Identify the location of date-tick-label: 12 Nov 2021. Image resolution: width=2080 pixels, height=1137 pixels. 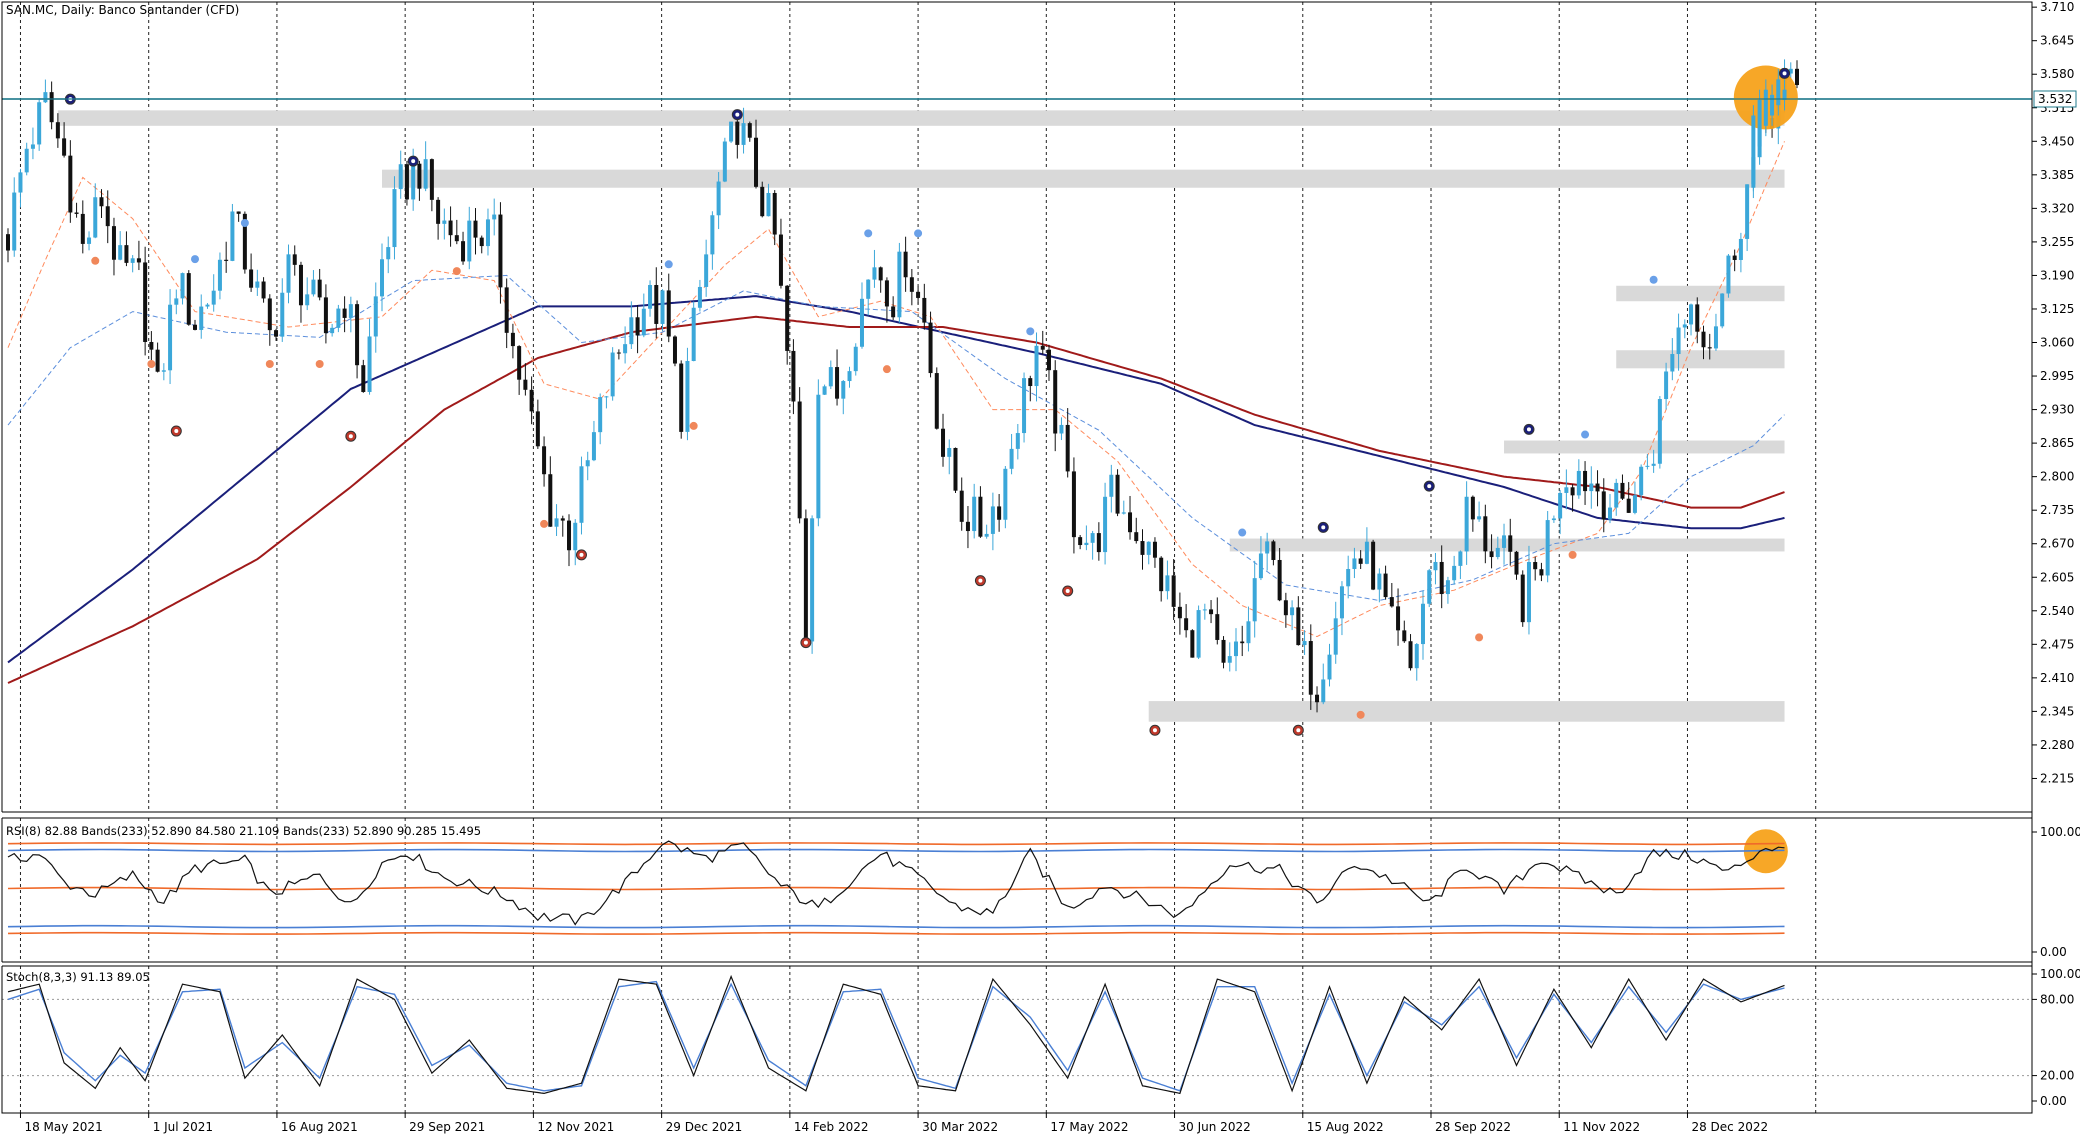
(575, 1127).